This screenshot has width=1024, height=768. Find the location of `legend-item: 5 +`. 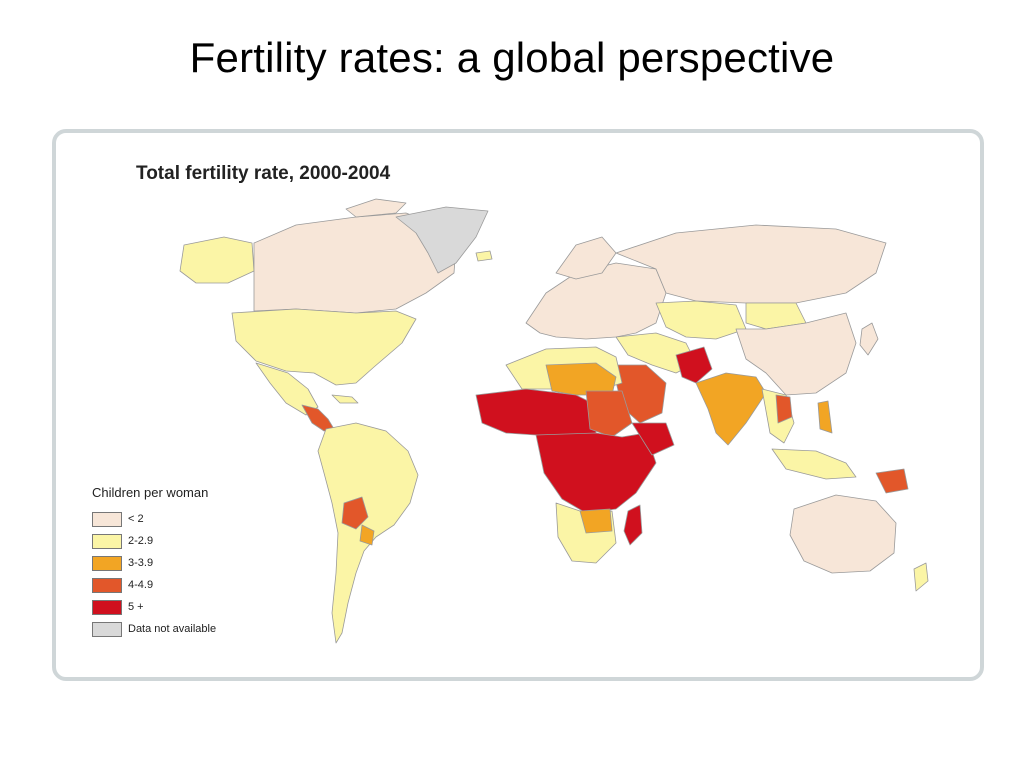

legend-item: 5 + is located at coordinates (154, 607).